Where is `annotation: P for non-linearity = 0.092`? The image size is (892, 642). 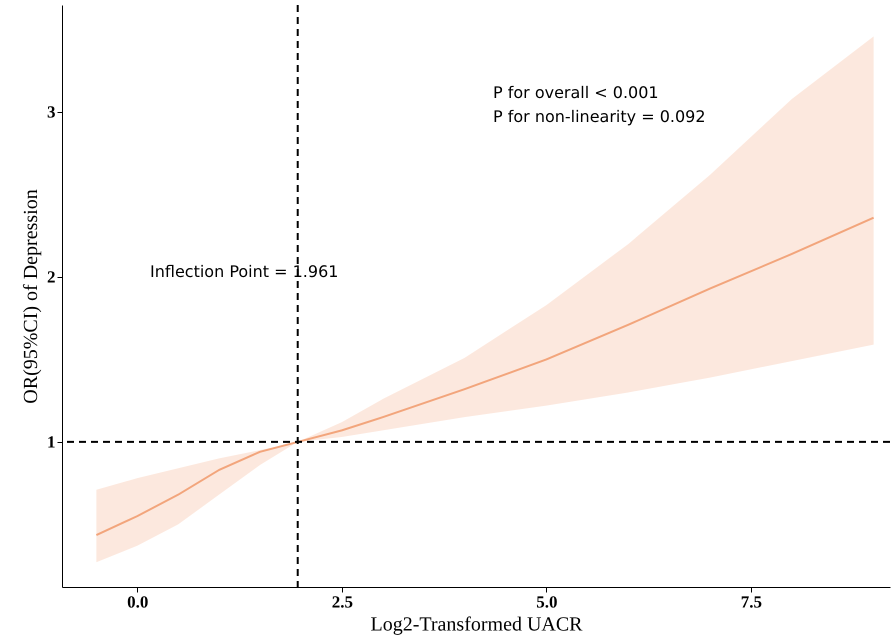 annotation: P for non-linearity = 0.092 is located at coordinates (599, 116).